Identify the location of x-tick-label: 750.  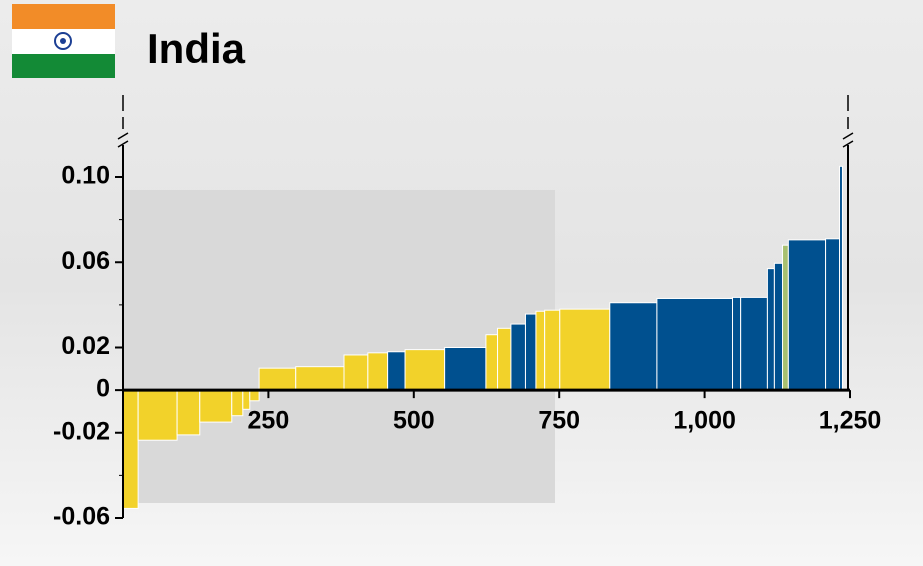
(559, 421).